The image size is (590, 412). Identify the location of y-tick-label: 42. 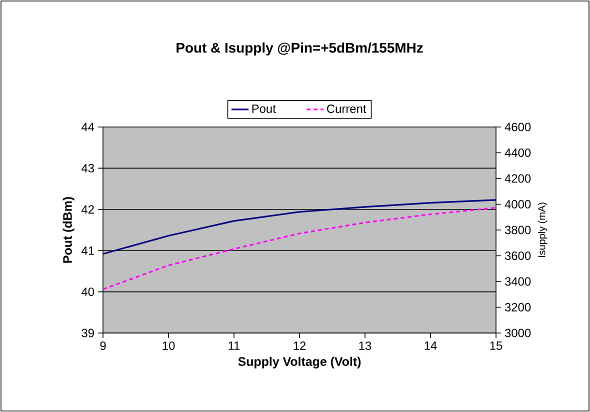
(87, 209).